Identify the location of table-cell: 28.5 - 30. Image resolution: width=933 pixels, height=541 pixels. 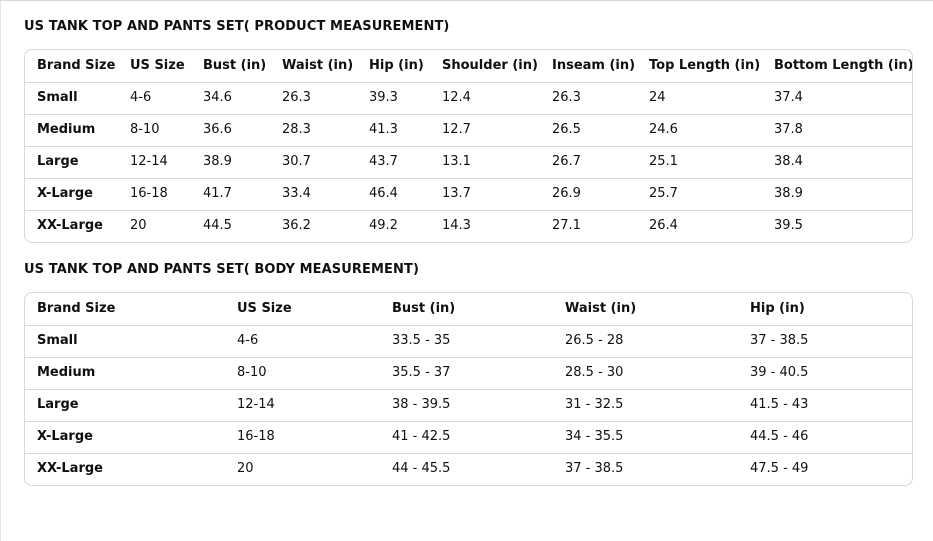
(645, 372).